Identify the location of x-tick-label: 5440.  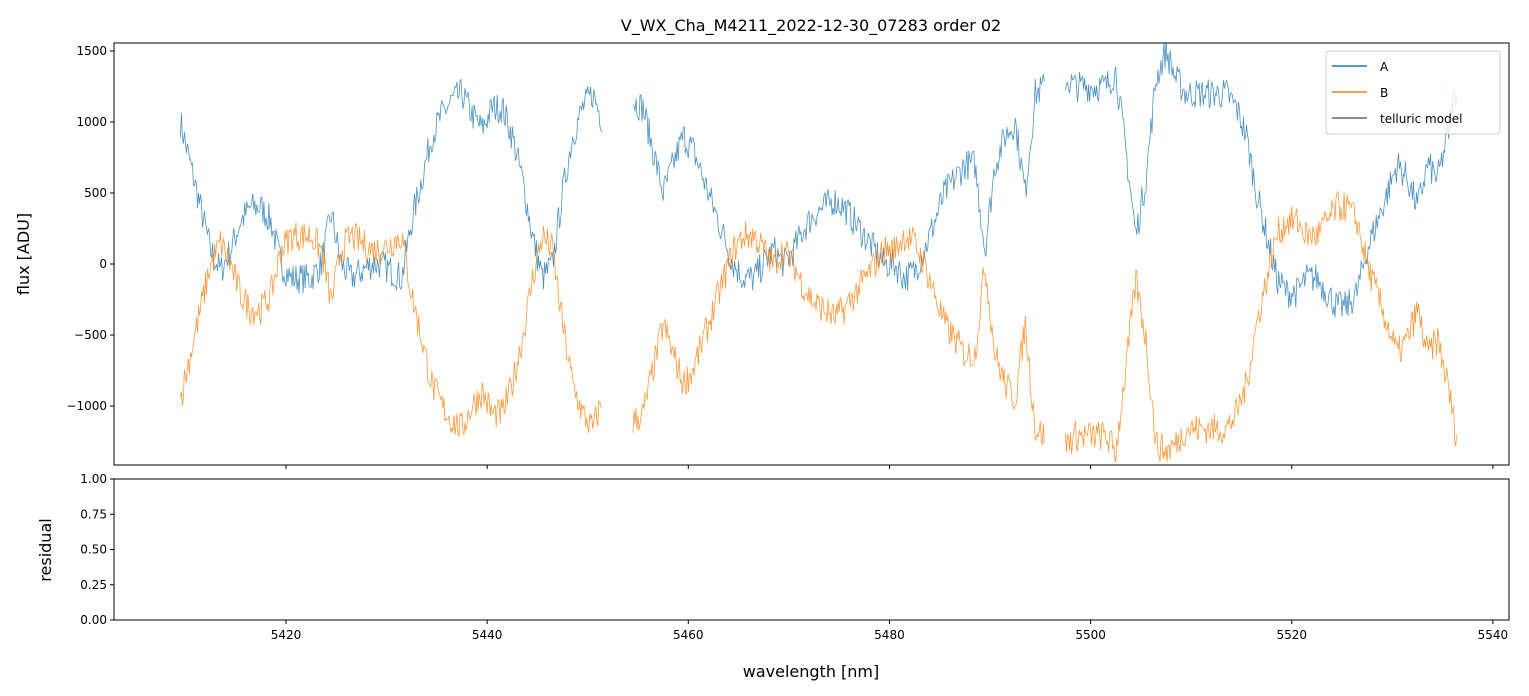
(487, 635).